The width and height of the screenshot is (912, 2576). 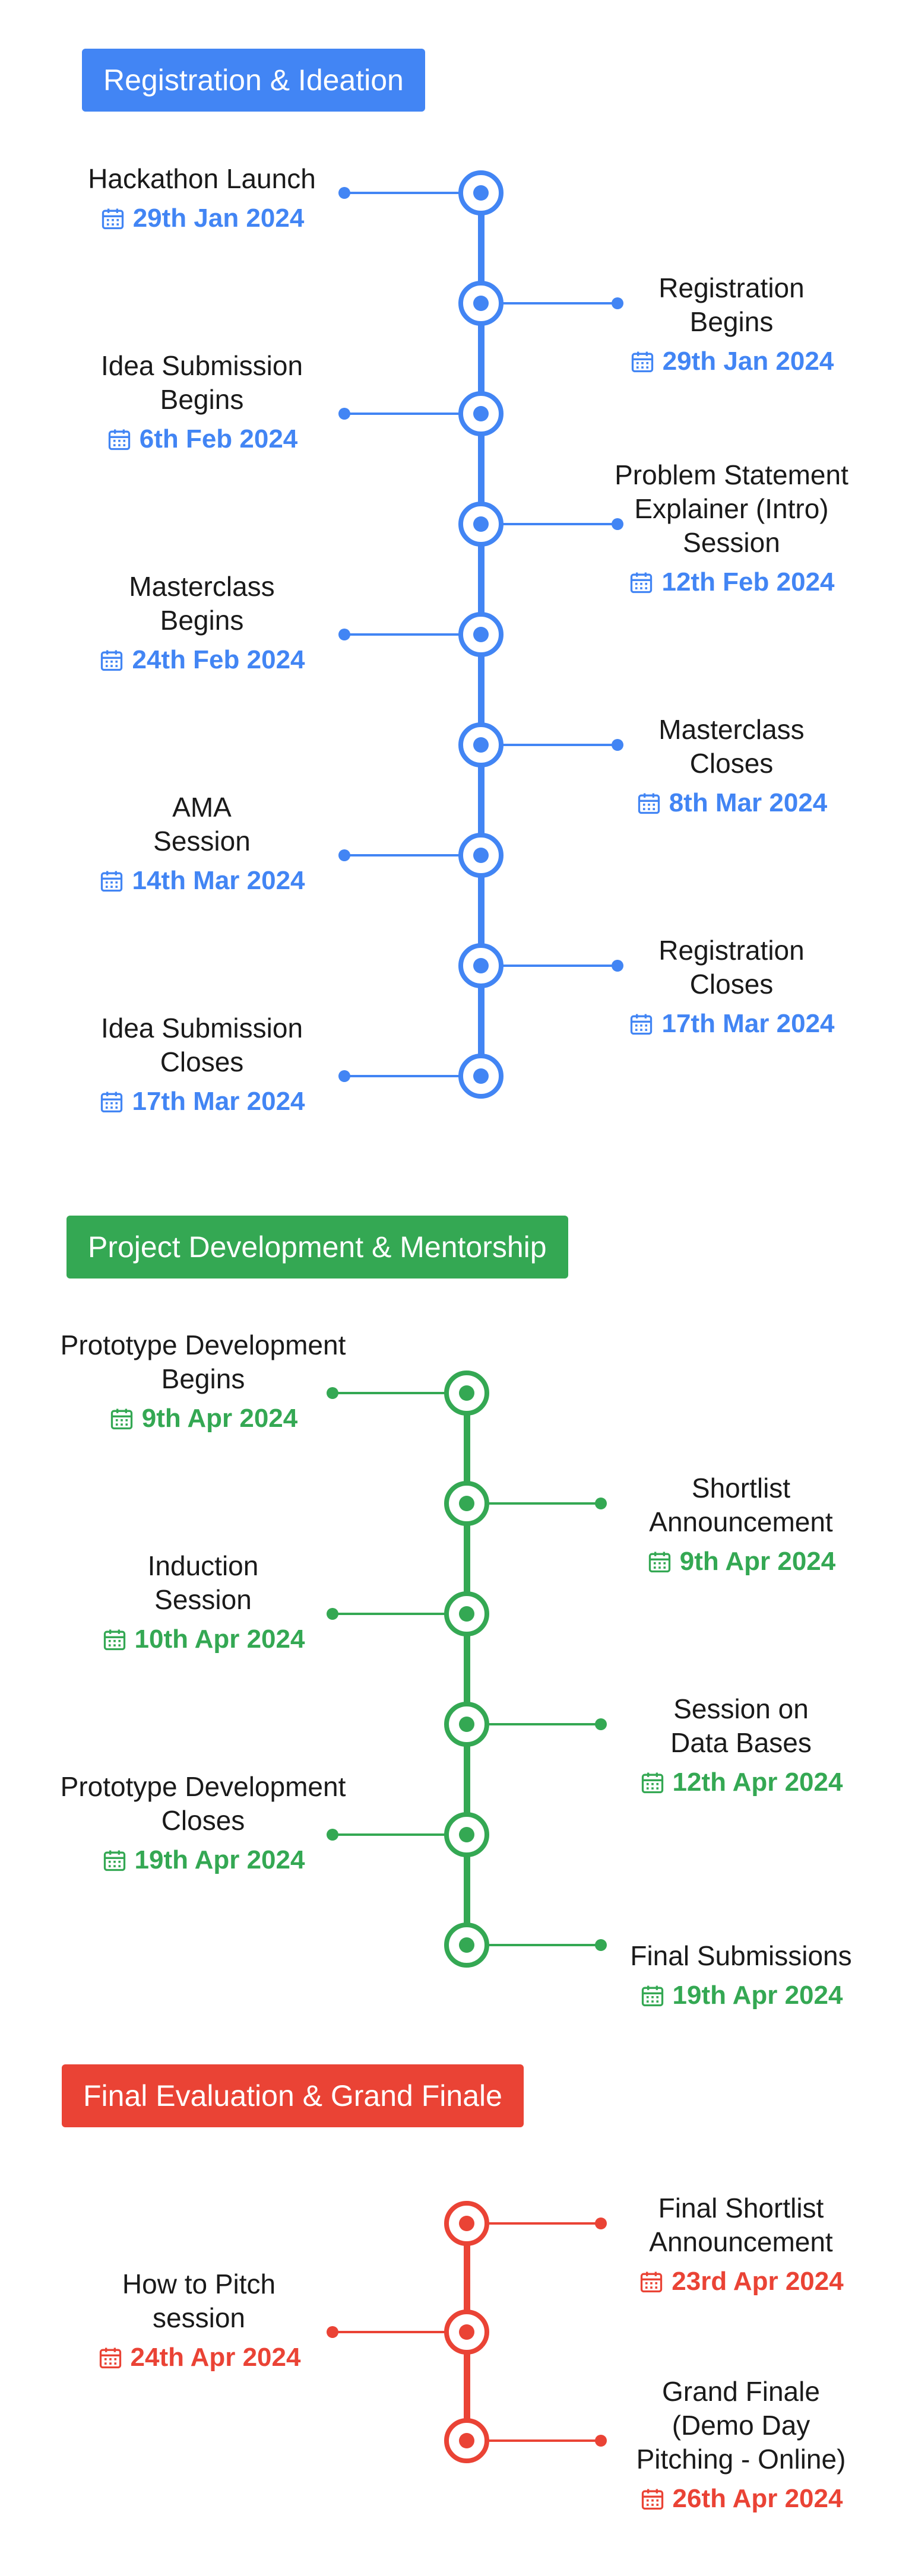 I want to click on phase-badge: Project Development & Mentorship, so click(x=317, y=1247).